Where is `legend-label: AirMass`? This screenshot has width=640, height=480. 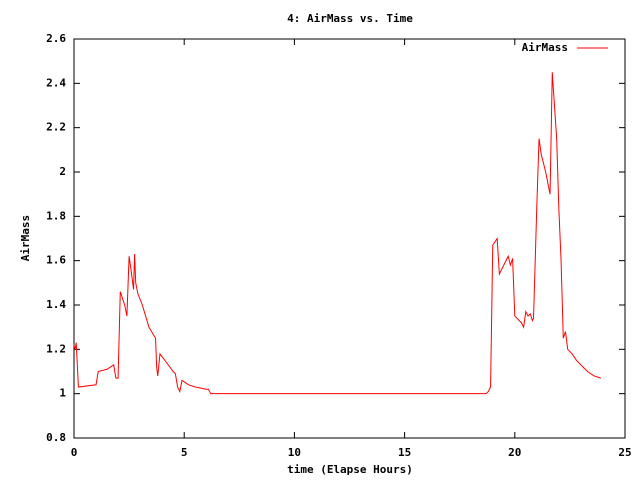
legend-label: AirMass is located at coordinates (545, 47).